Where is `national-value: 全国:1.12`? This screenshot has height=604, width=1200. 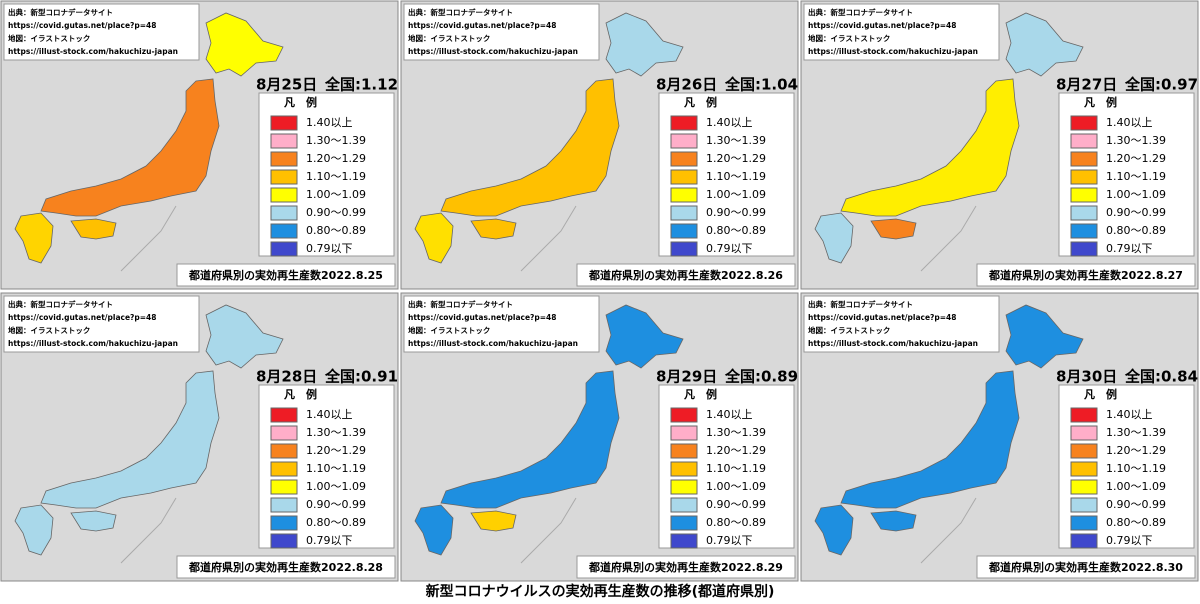
national-value: 全国:1.12 is located at coordinates (361, 85).